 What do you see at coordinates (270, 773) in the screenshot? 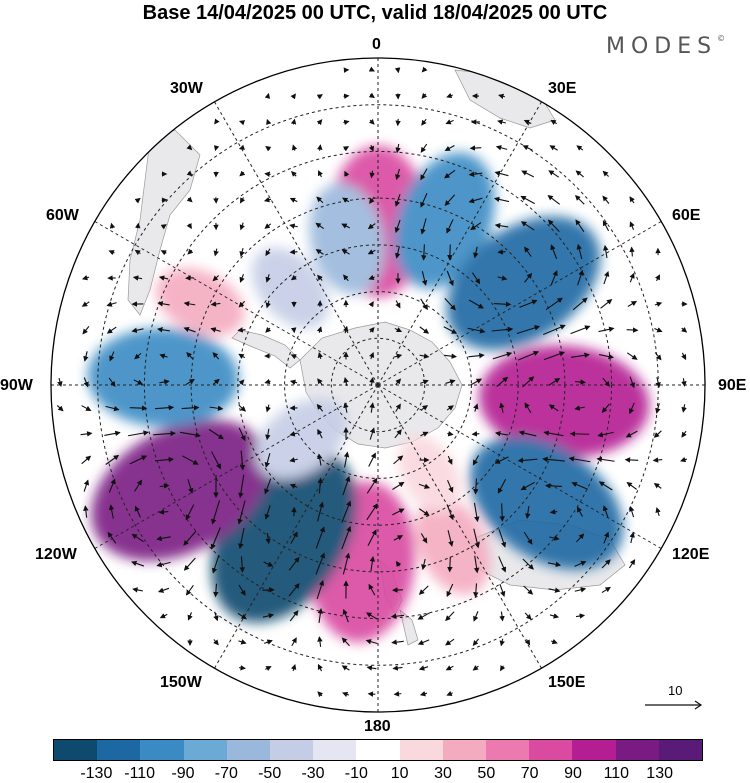
I see `colorbar-tick-label: -50` at bounding box center [270, 773].